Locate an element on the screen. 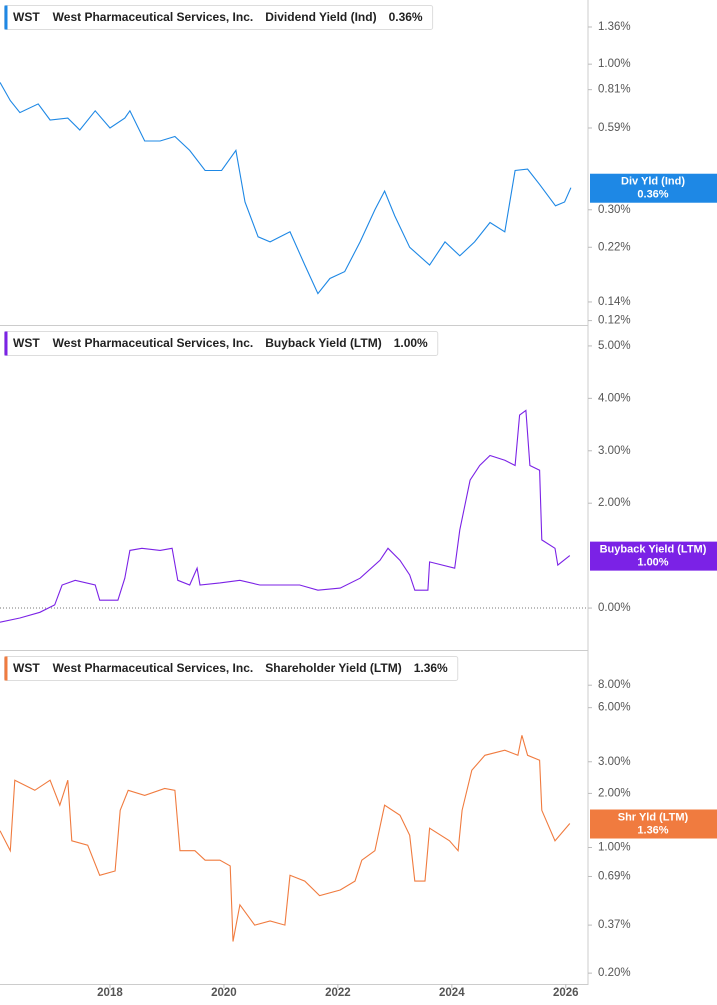 This screenshot has height=1005, width=717. y-tick-label: 0.30% is located at coordinates (614, 210).